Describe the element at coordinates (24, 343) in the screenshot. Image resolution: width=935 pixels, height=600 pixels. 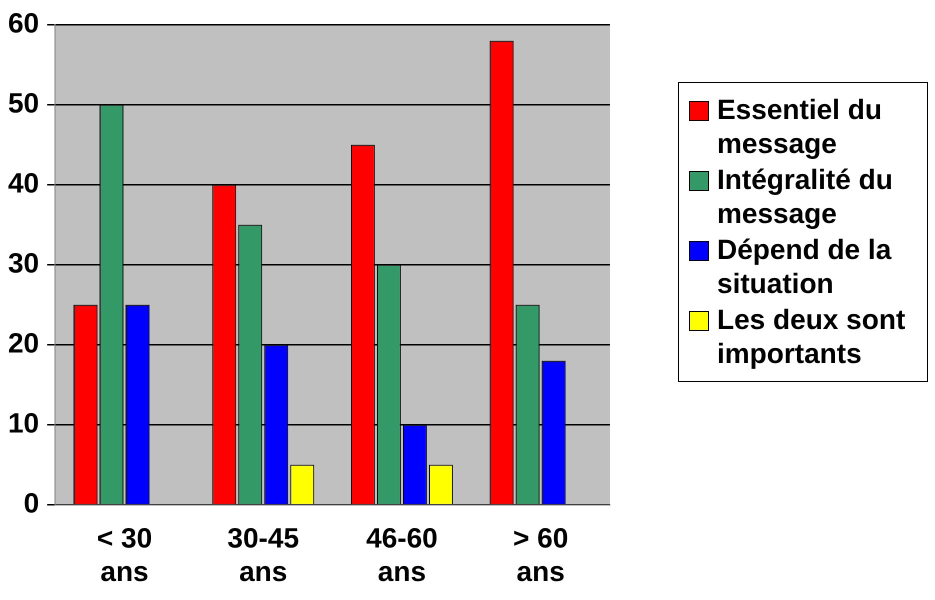
I see `y-tick-label: 20` at that location.